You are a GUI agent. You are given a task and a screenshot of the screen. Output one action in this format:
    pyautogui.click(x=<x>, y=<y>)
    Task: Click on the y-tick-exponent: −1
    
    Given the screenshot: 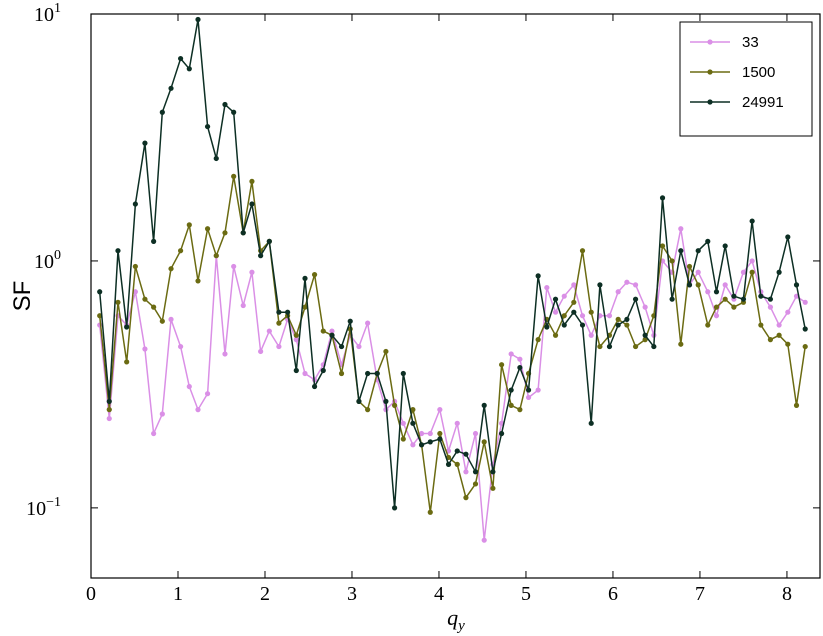 What is the action you would take?
    pyautogui.click(x=53, y=502)
    